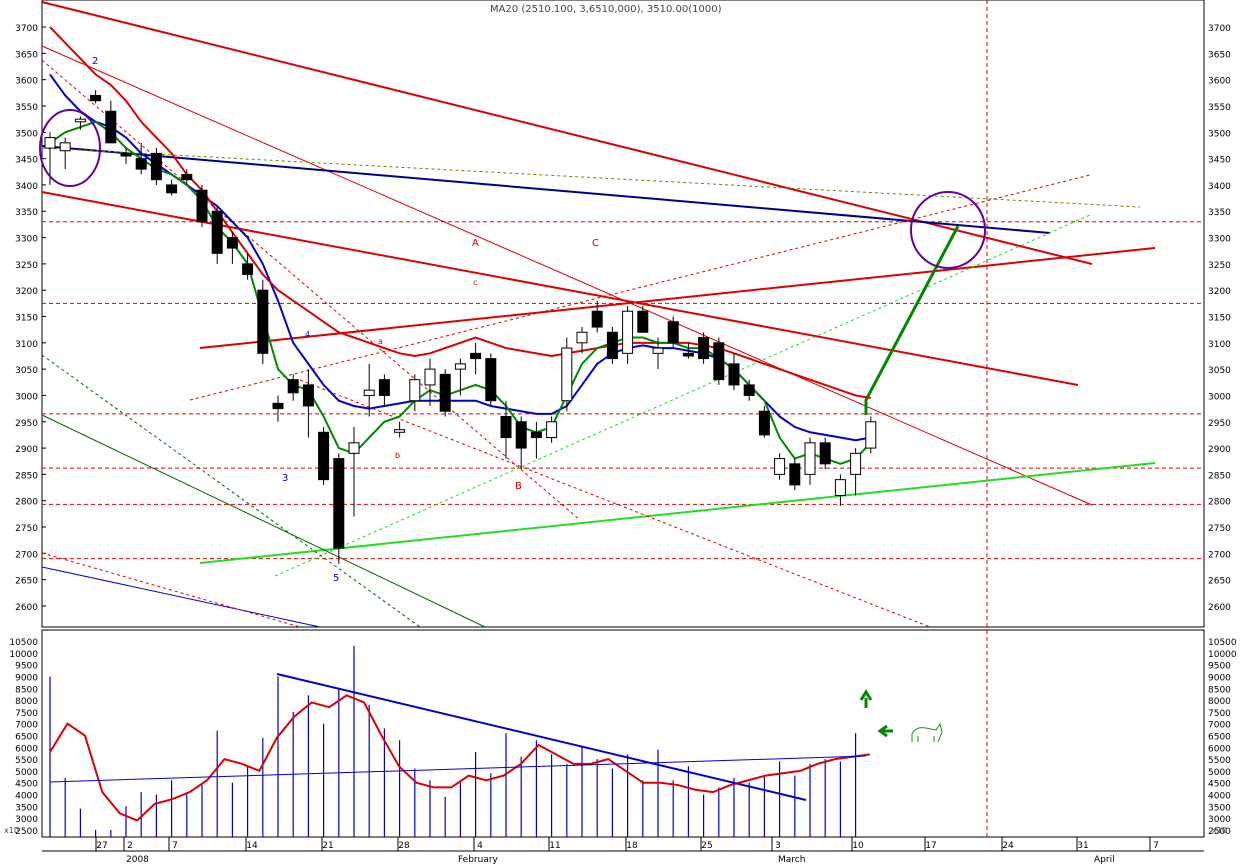 The image size is (1250, 868). I want to click on price-tick-right-3250: 3250, so click(1219, 266).